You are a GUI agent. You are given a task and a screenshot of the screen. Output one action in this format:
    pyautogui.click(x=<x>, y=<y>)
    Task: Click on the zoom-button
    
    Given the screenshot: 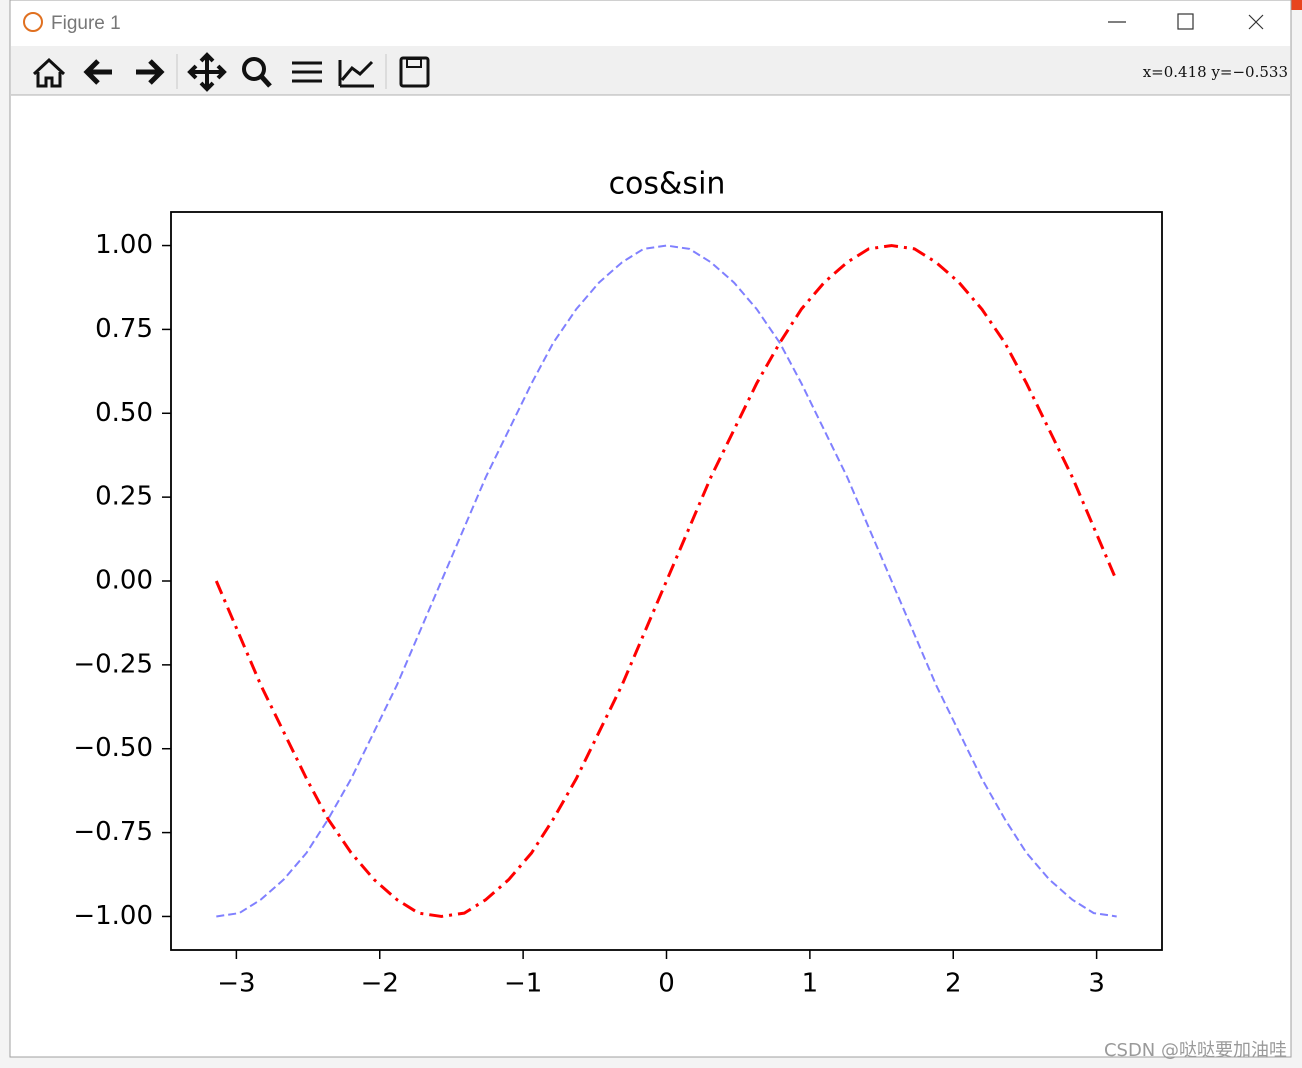 What is the action you would take?
    pyautogui.click(x=254, y=69)
    